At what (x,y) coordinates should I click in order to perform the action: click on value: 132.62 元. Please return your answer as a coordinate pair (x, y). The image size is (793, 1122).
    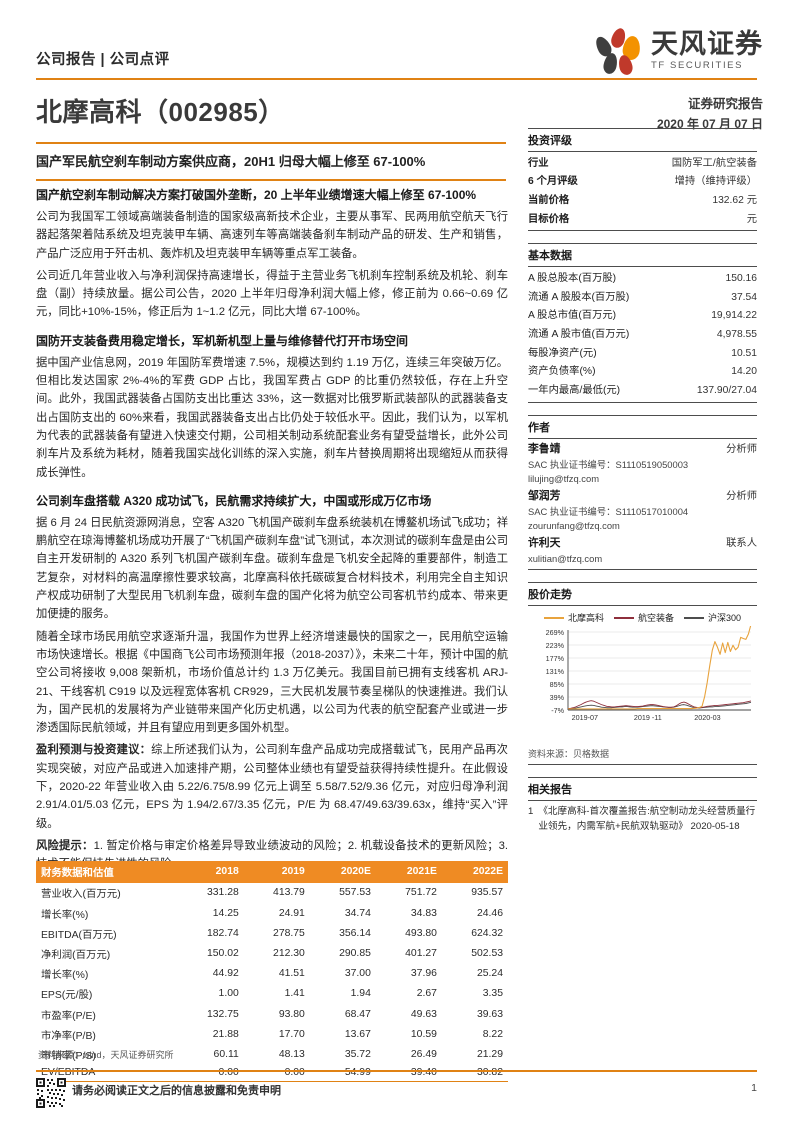
    Looking at the image, I should click on (734, 200).